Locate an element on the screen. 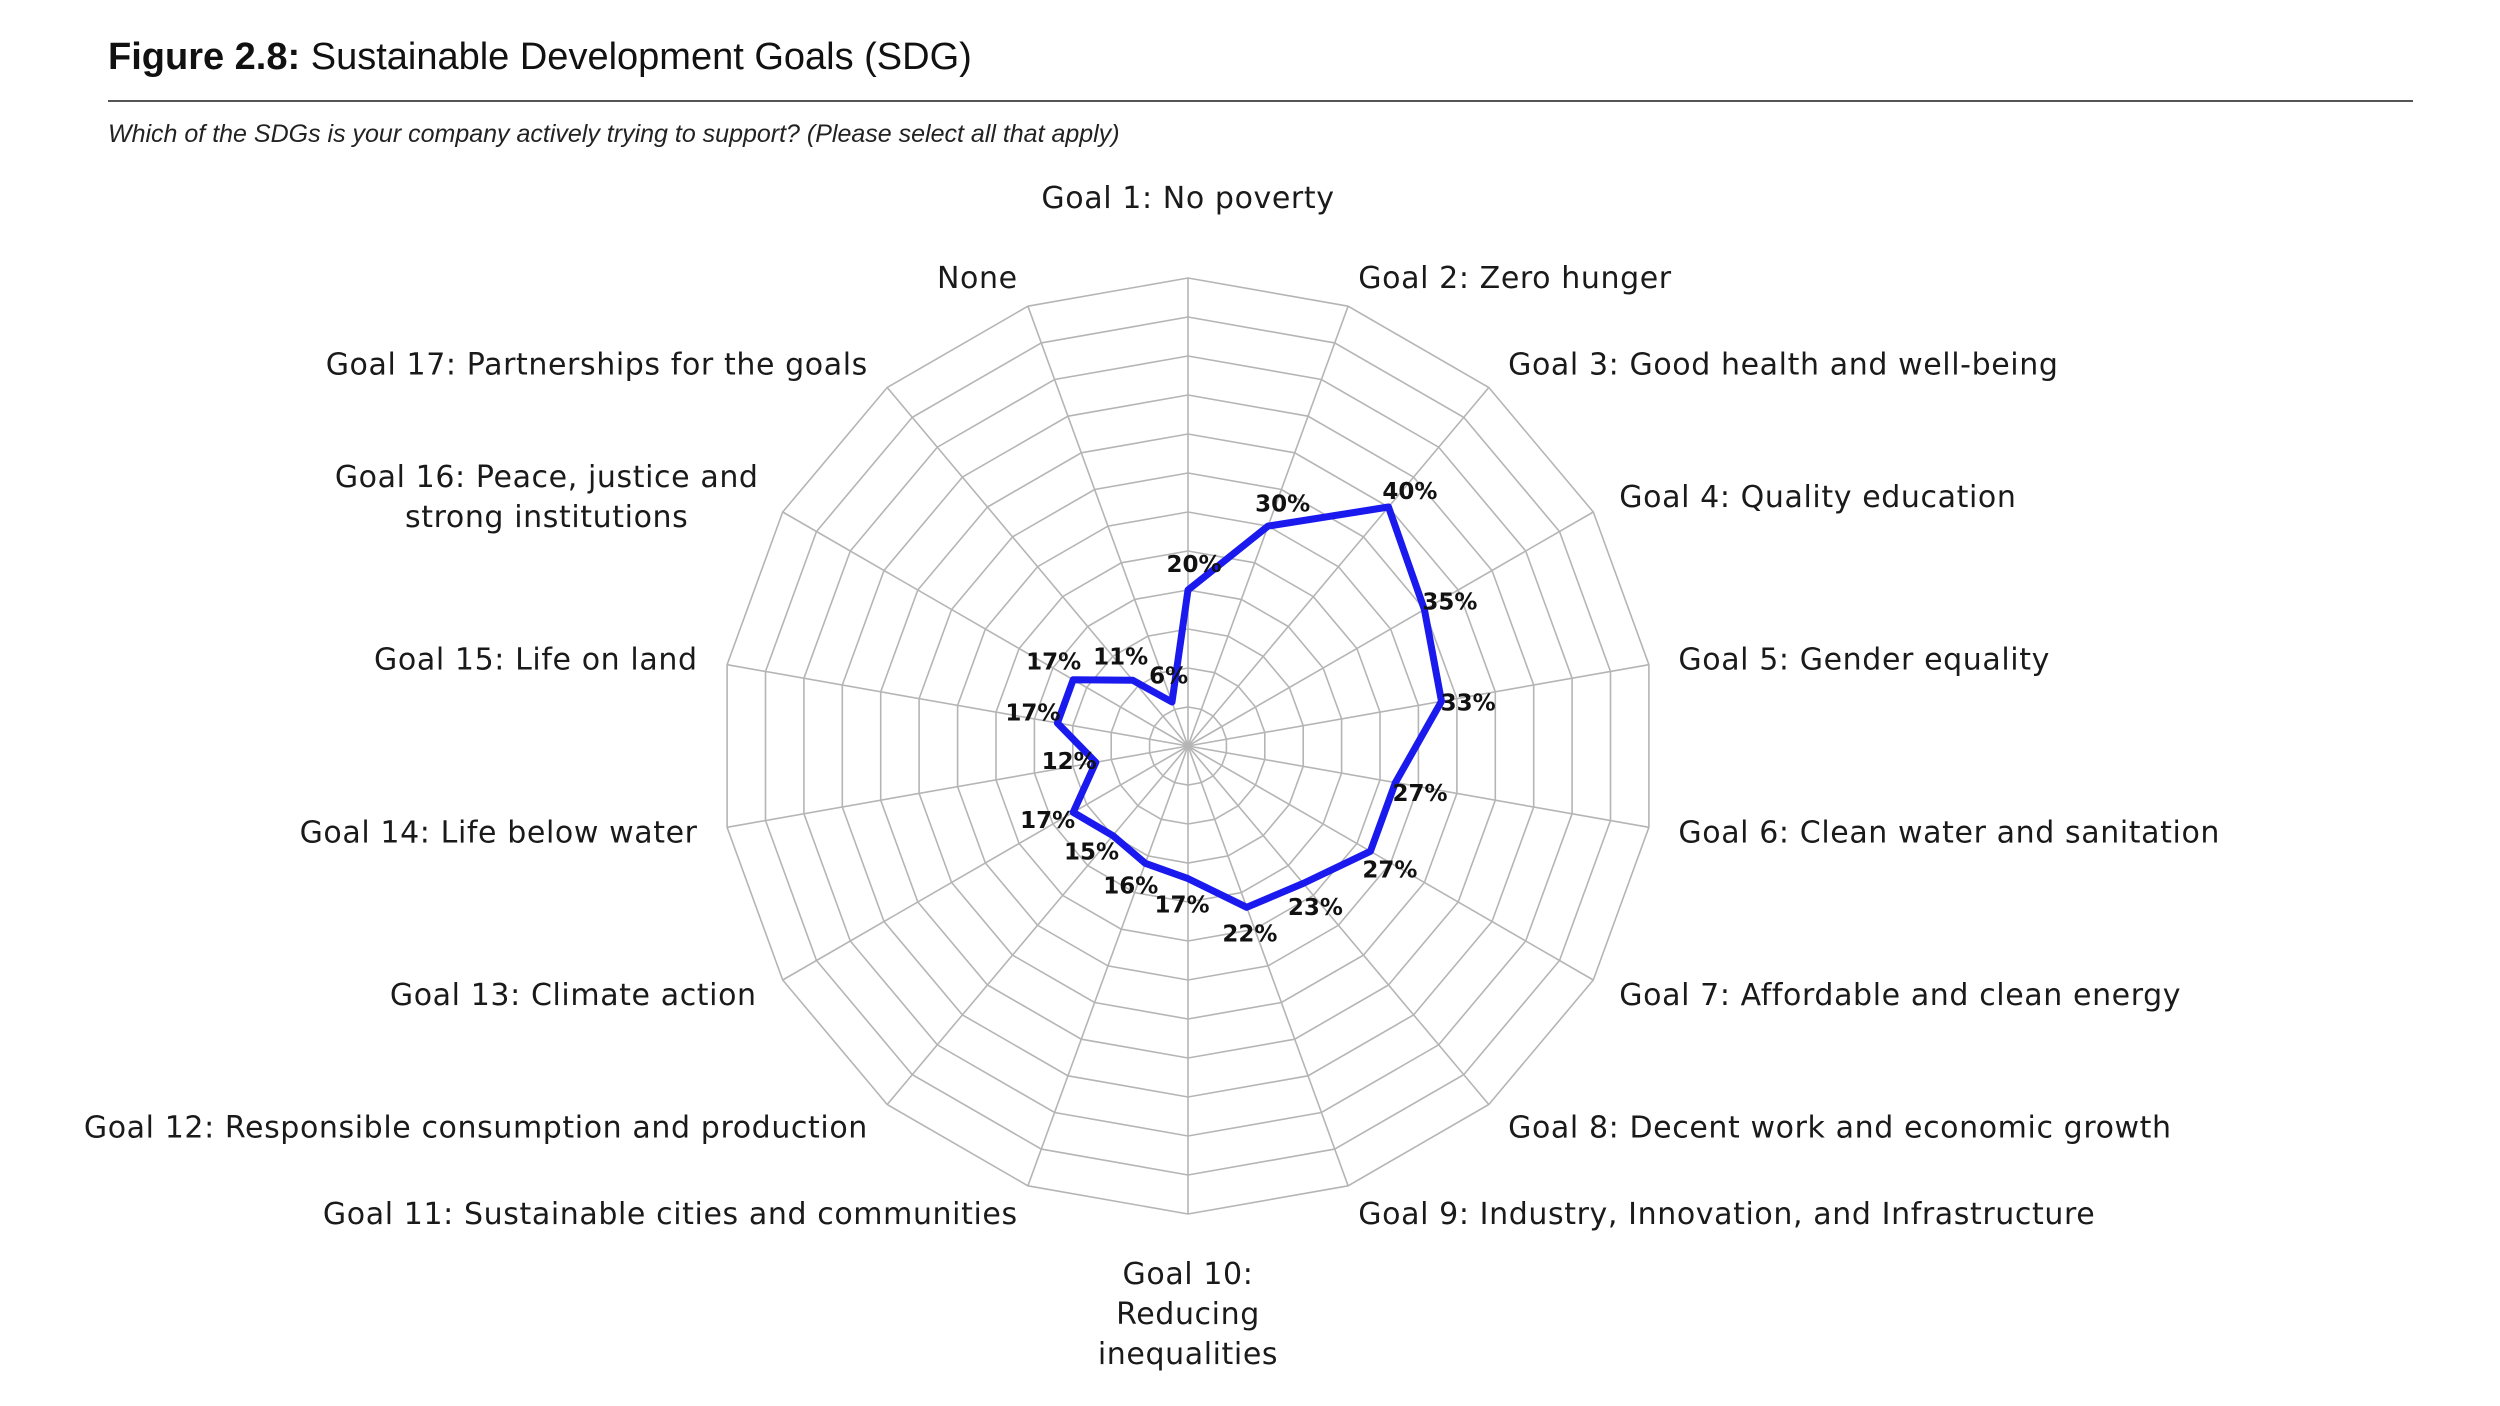 Image resolution: width=2500 pixels, height=1406 pixels. axis-label-line: Goal 7: Affordable and clean energy is located at coordinates (1900, 995).